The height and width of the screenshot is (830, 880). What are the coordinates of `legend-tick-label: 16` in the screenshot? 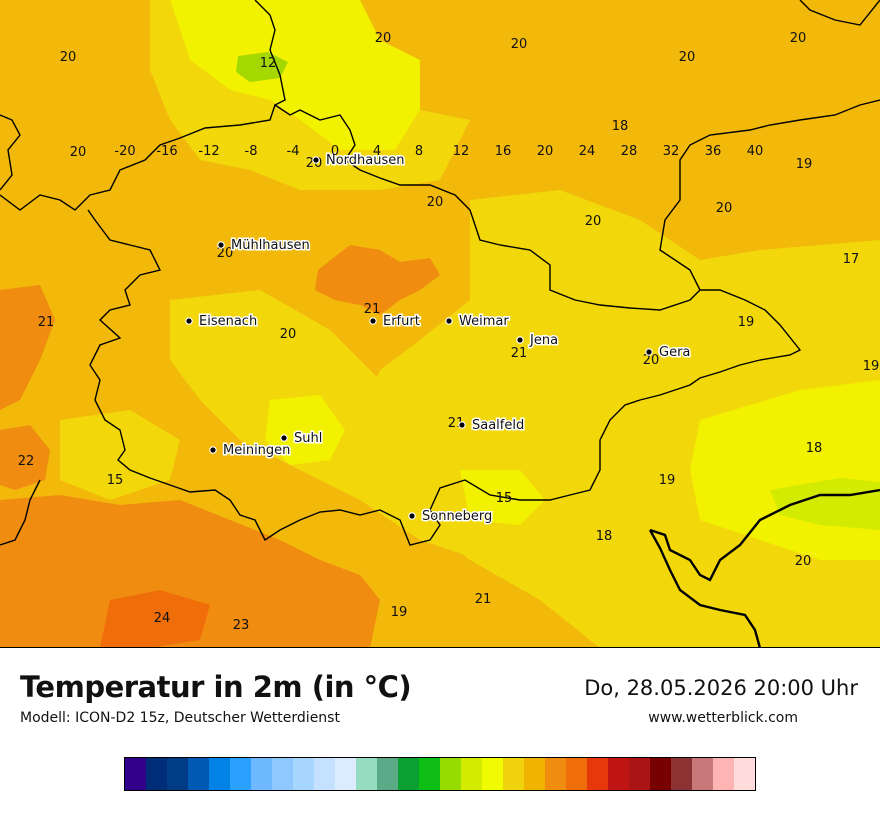 It's located at (503, 151).